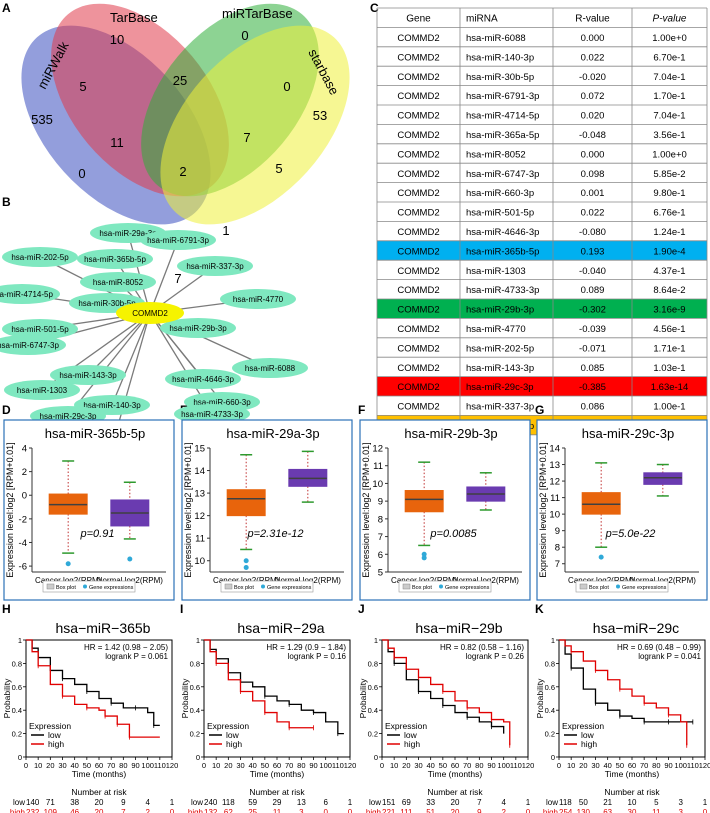 The height and width of the screenshot is (813, 710). Describe the element at coordinates (406, 765) in the screenshot. I see `km-x-tick-label: 20` at that location.